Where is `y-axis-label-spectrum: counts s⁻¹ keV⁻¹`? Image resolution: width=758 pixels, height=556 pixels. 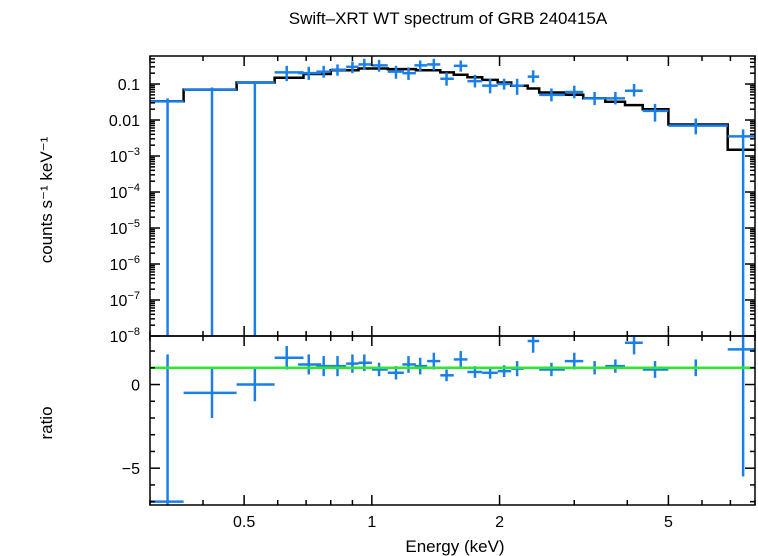 y-axis-label-spectrum: counts s⁻¹ keV⁻¹ is located at coordinates (46, 199).